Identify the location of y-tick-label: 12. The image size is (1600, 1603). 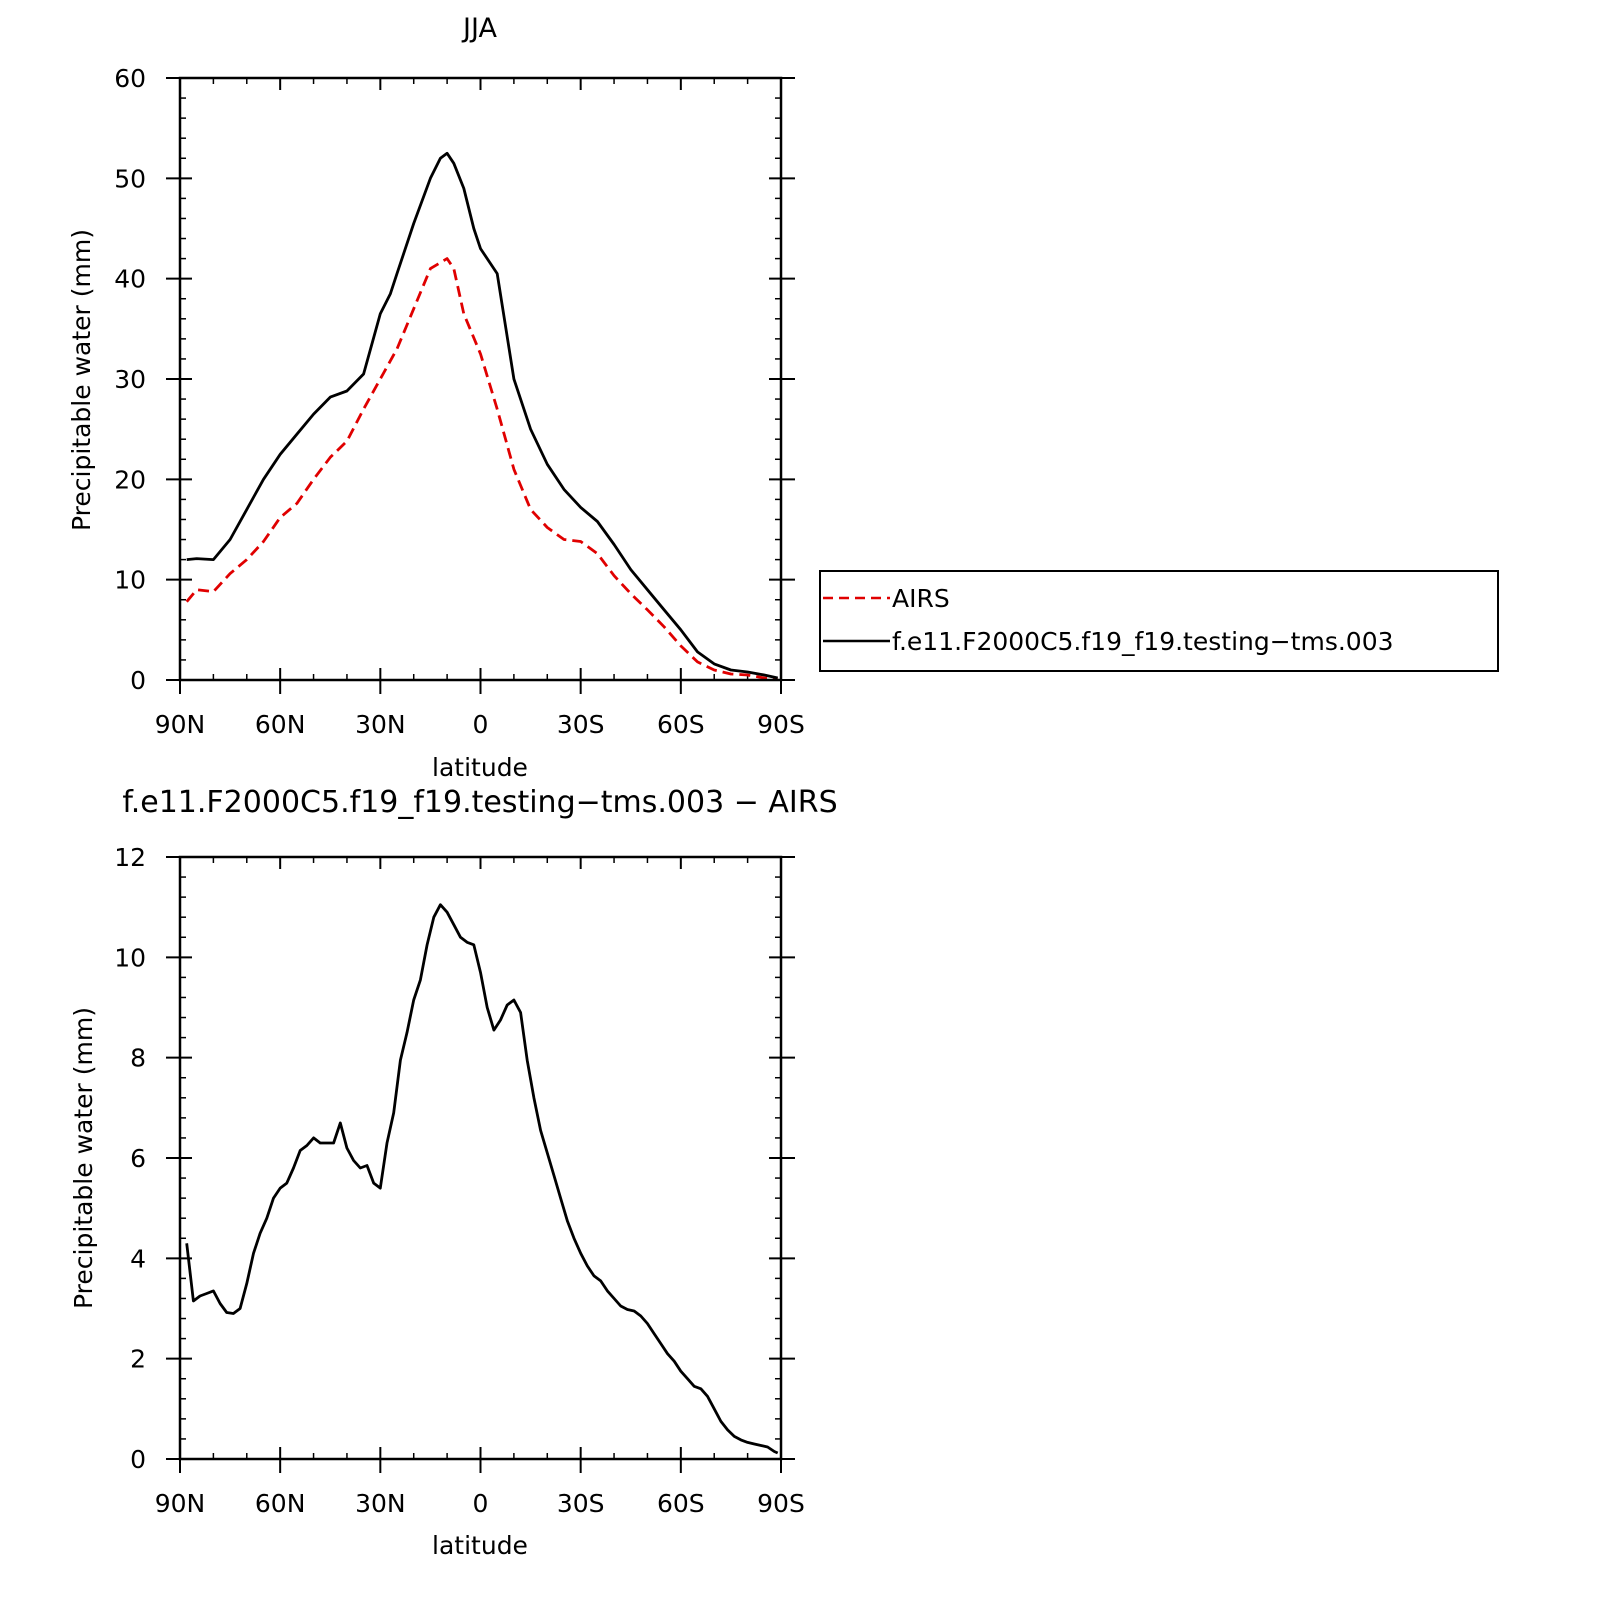
(130, 857).